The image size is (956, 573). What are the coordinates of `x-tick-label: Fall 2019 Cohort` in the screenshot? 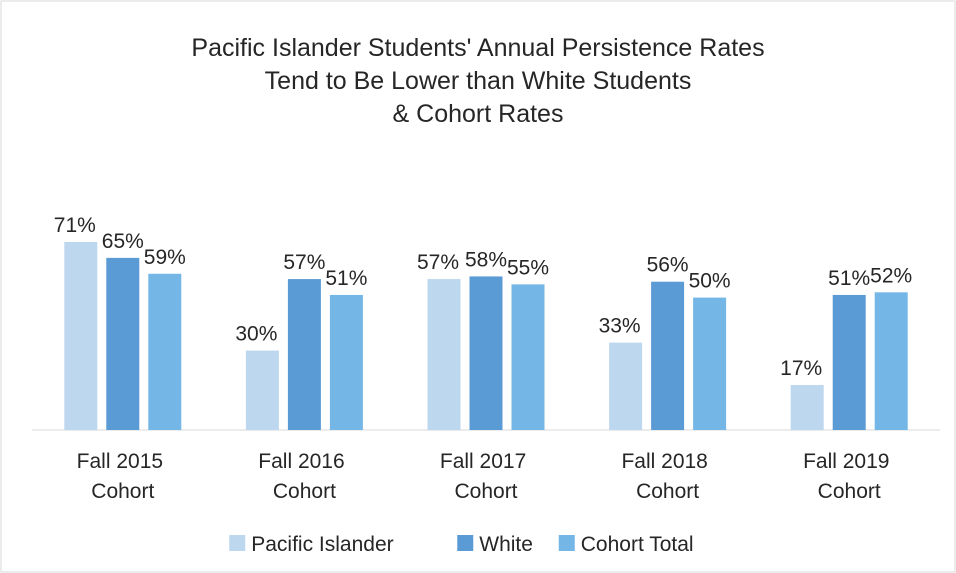 It's located at (849, 476).